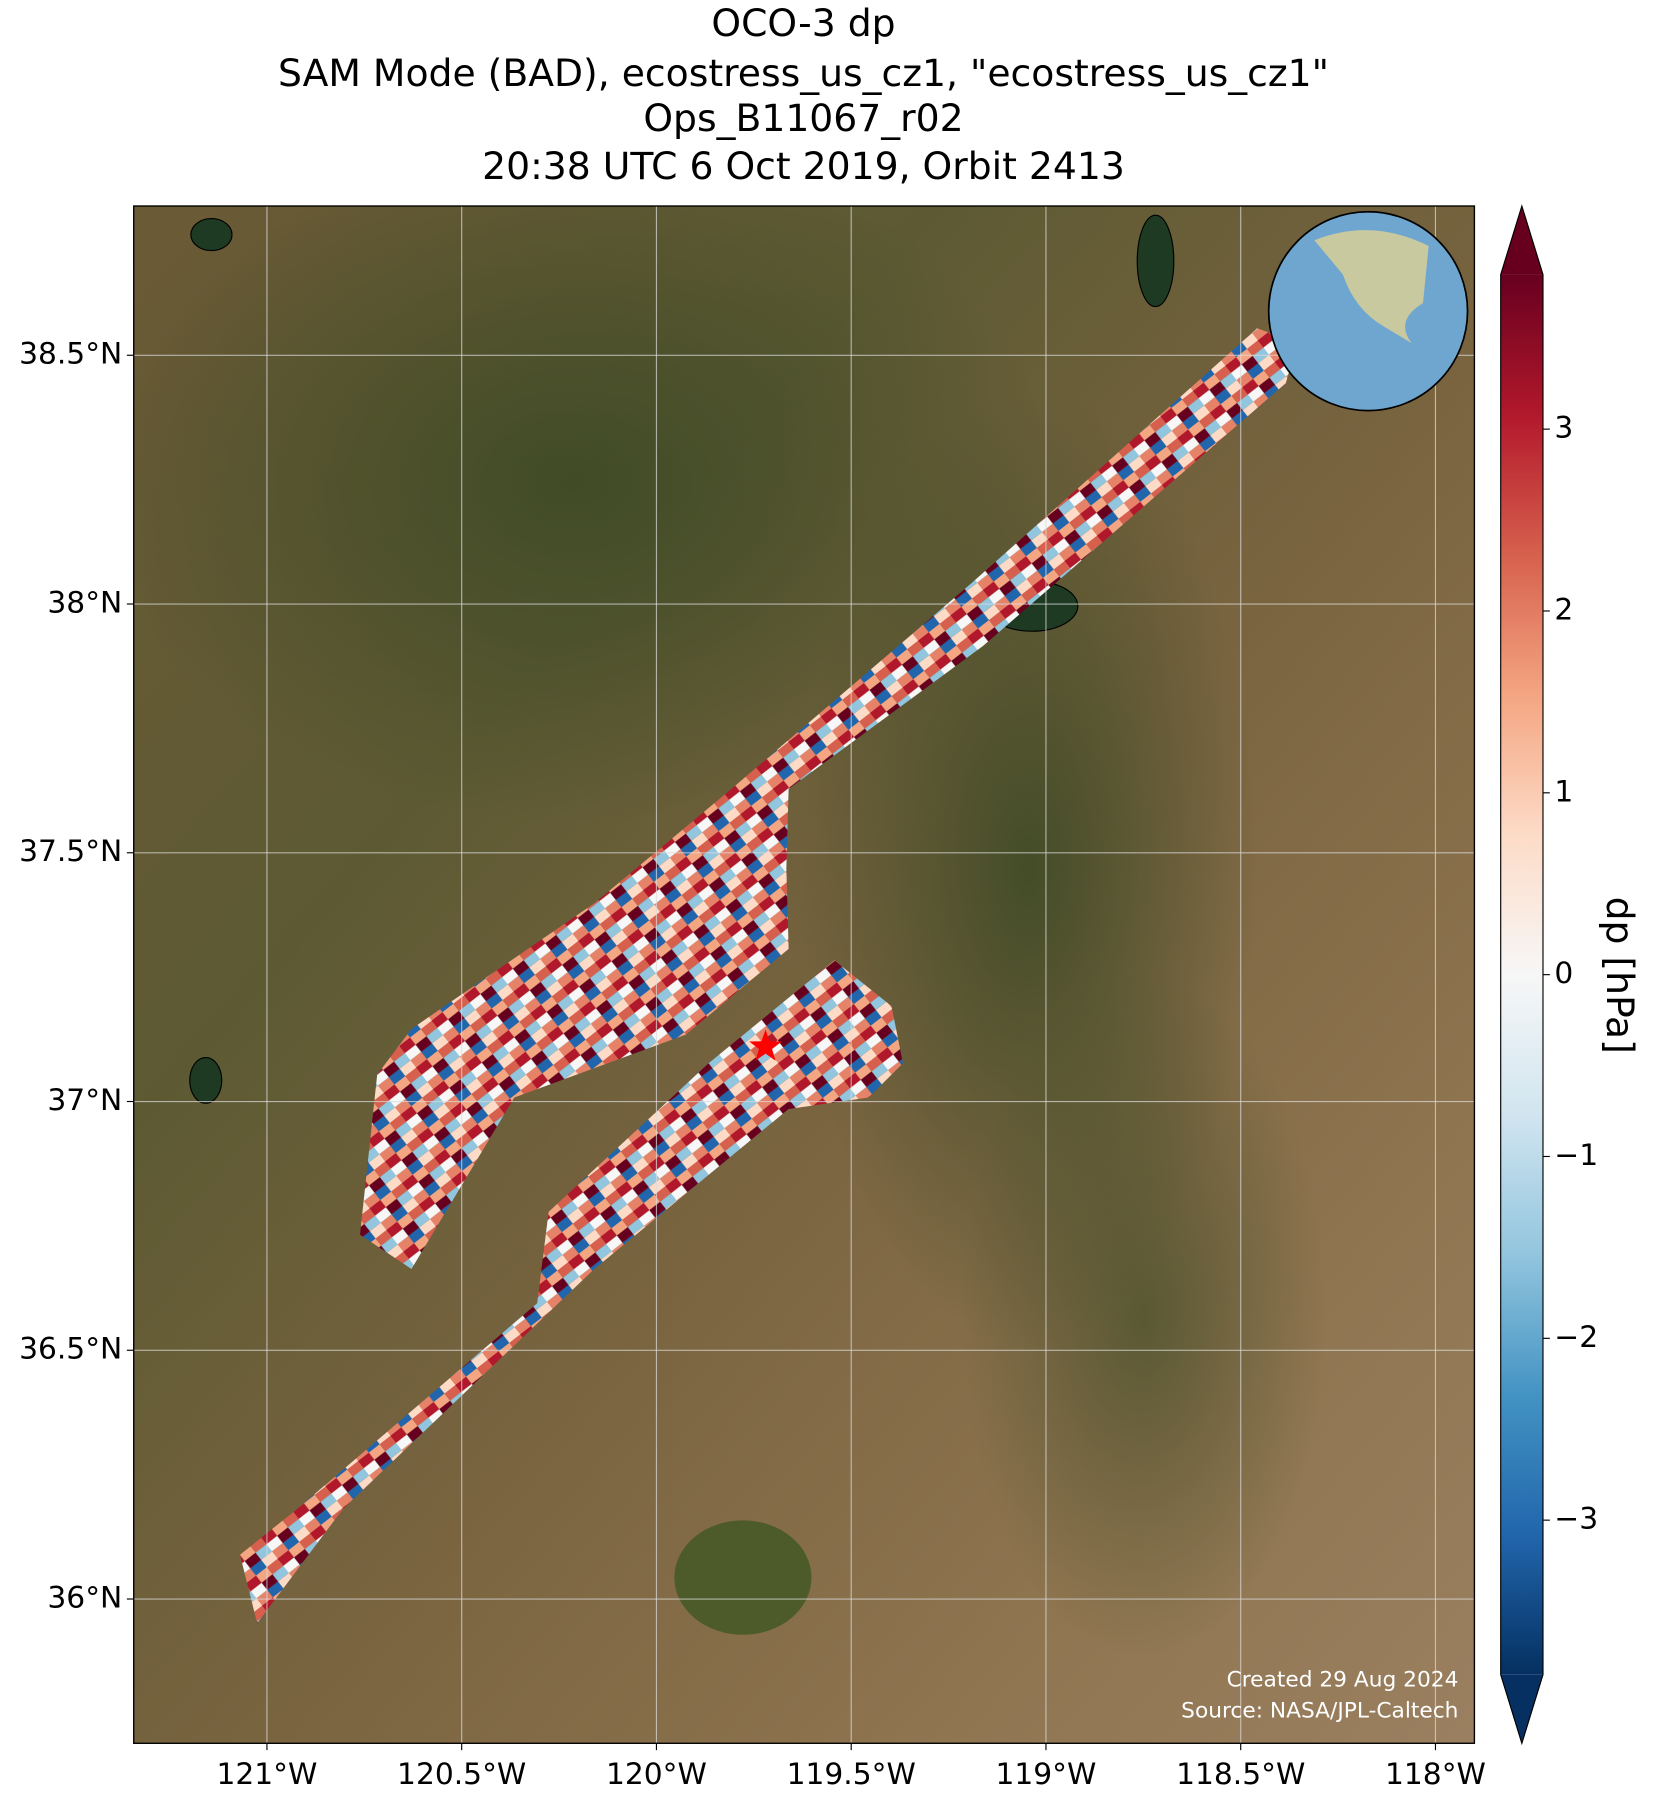 This screenshot has height=1795, width=1655. I want to click on fields, so click(743, 1577).